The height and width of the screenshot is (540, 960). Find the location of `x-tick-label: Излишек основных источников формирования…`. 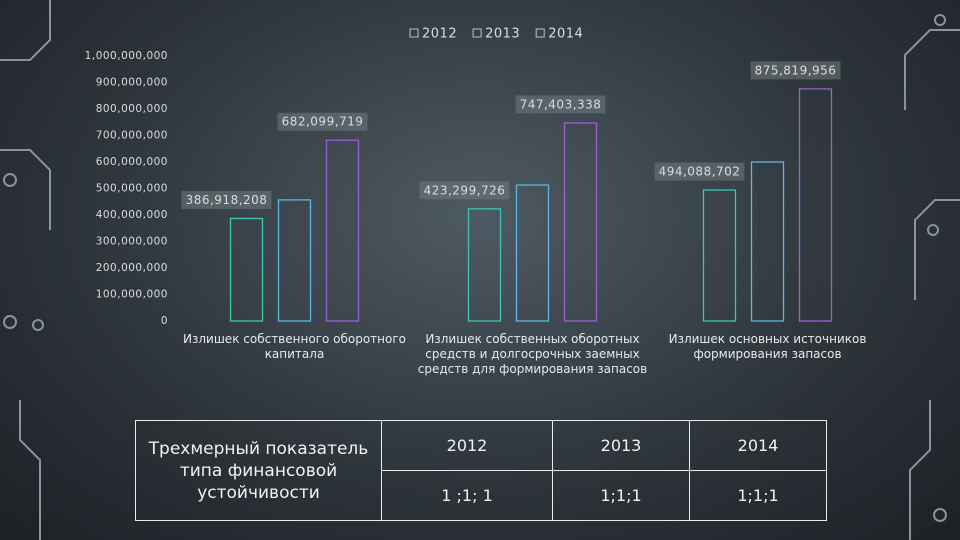

x-tick-label: Излишек основных источников формирования… is located at coordinates (767, 346).